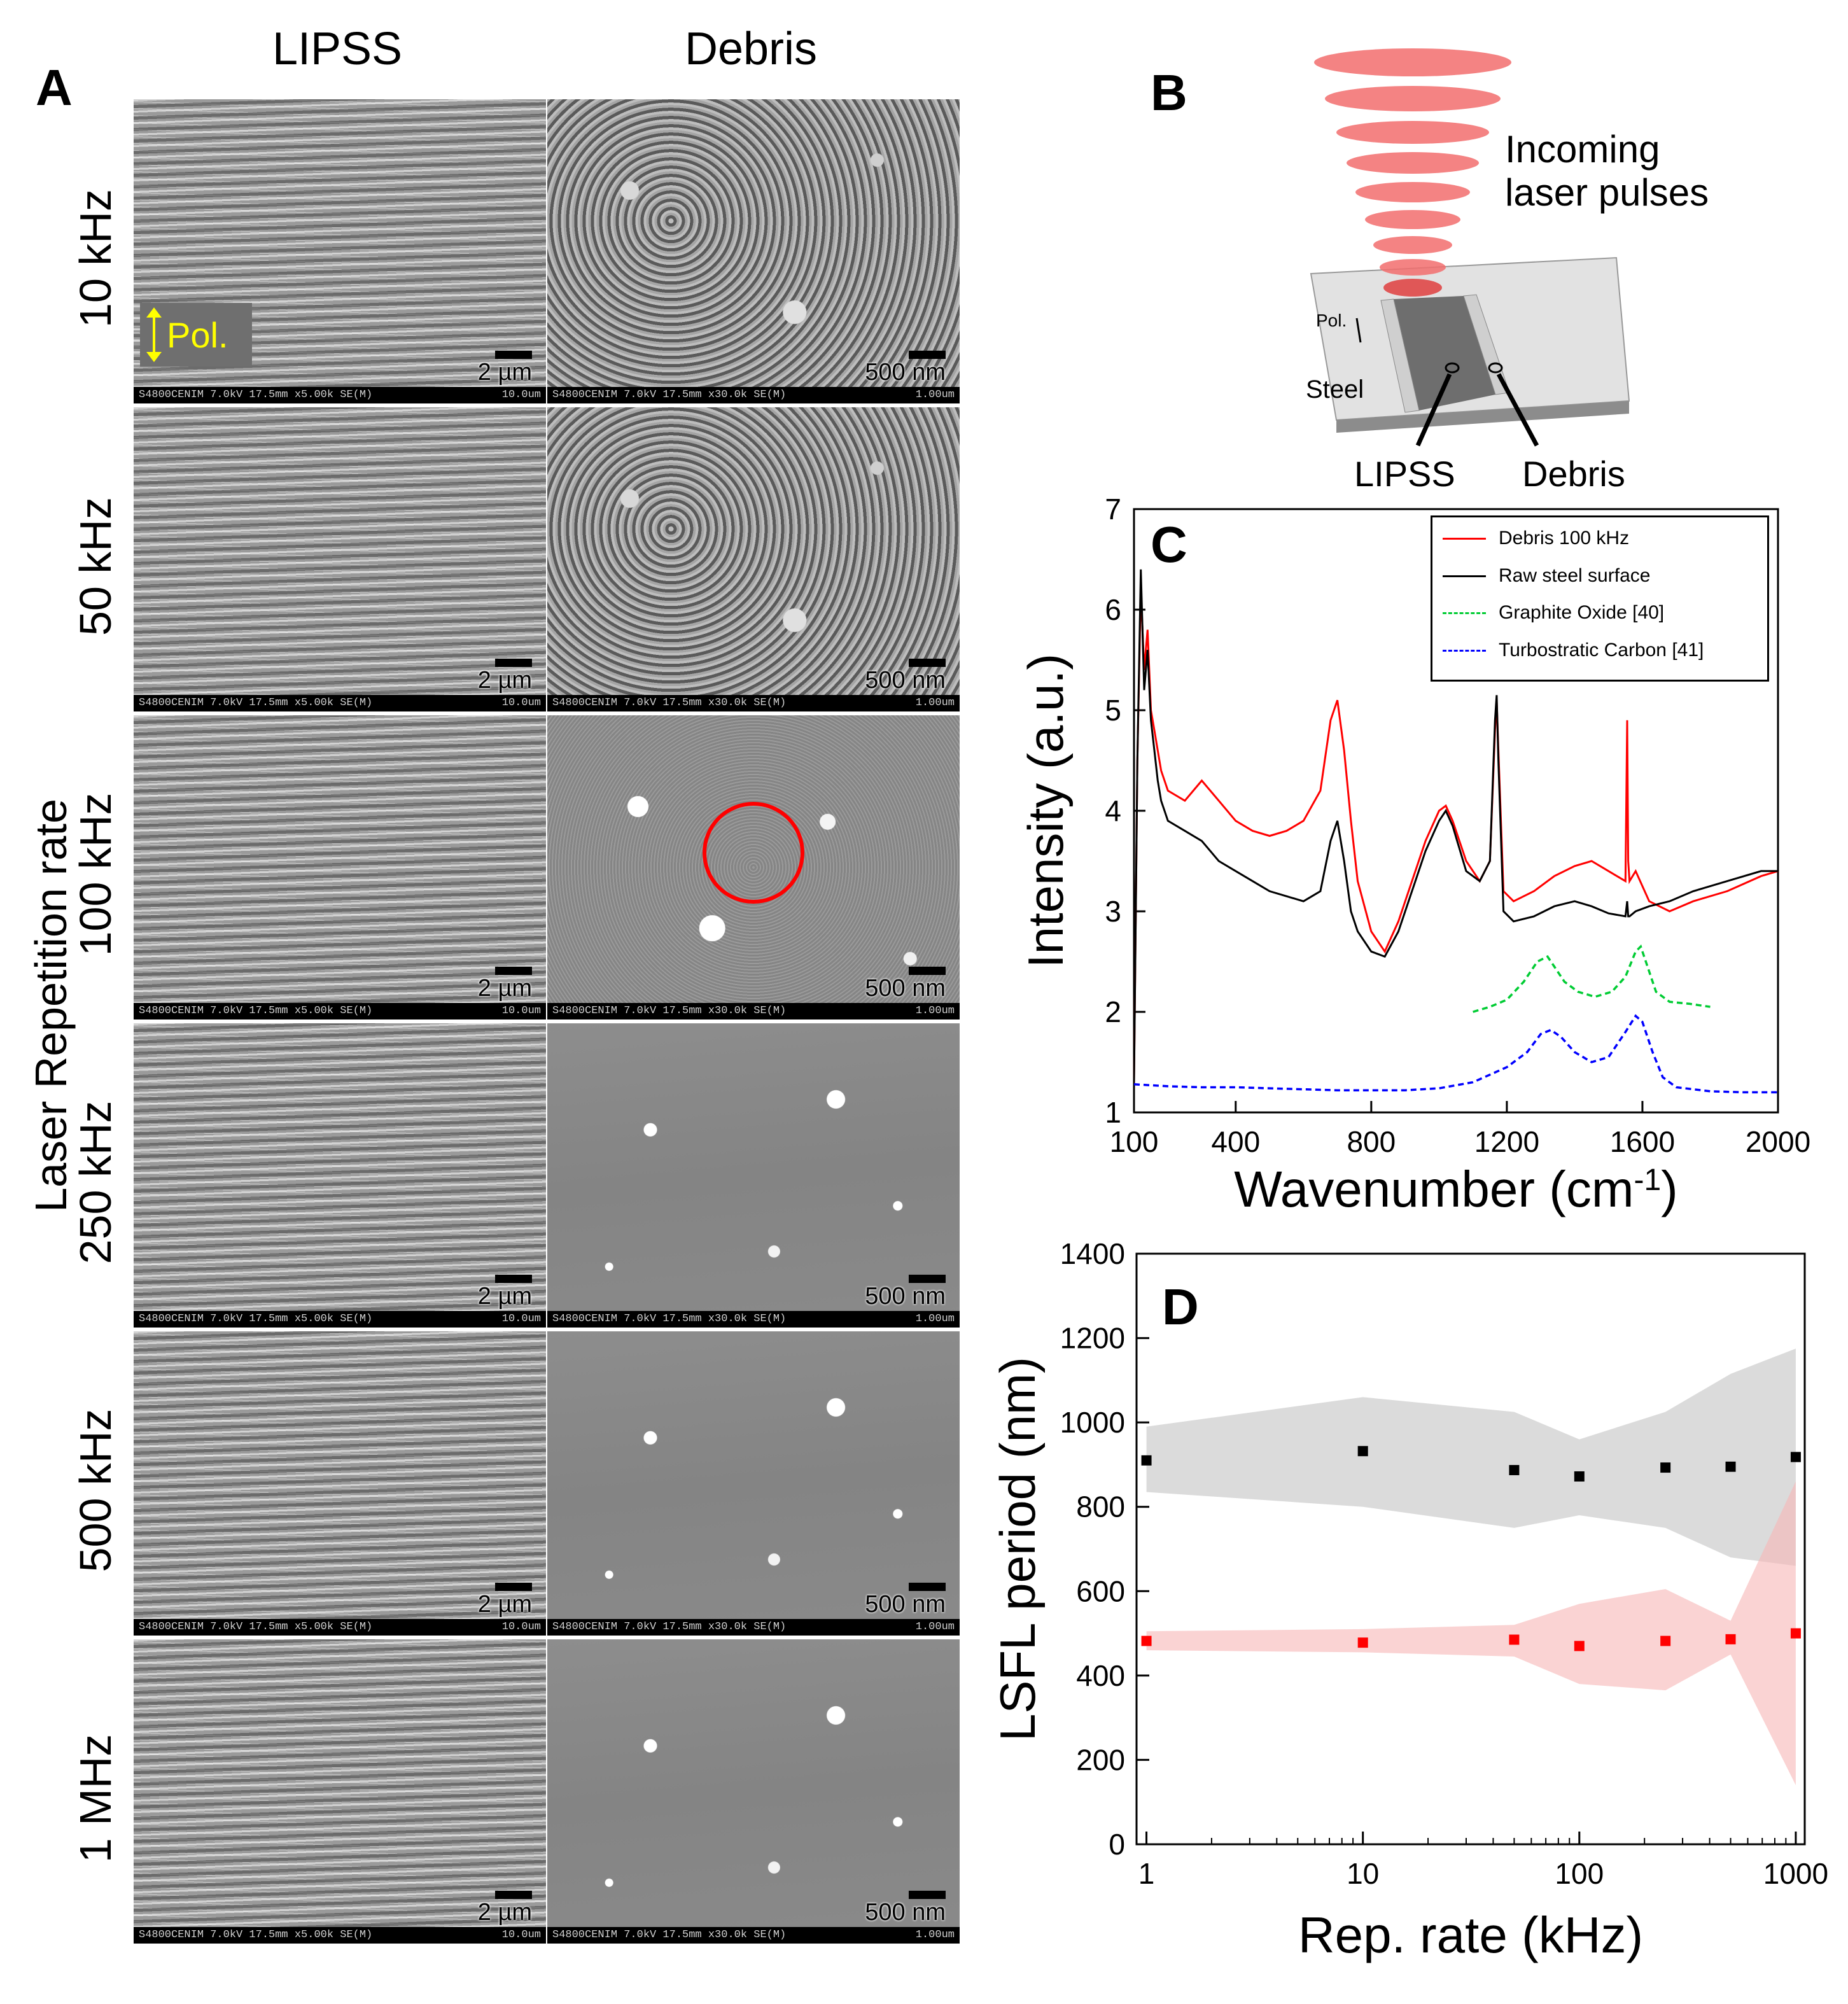 The height and width of the screenshot is (2004, 1848). I want to click on laser-track, so click(1444, 353).